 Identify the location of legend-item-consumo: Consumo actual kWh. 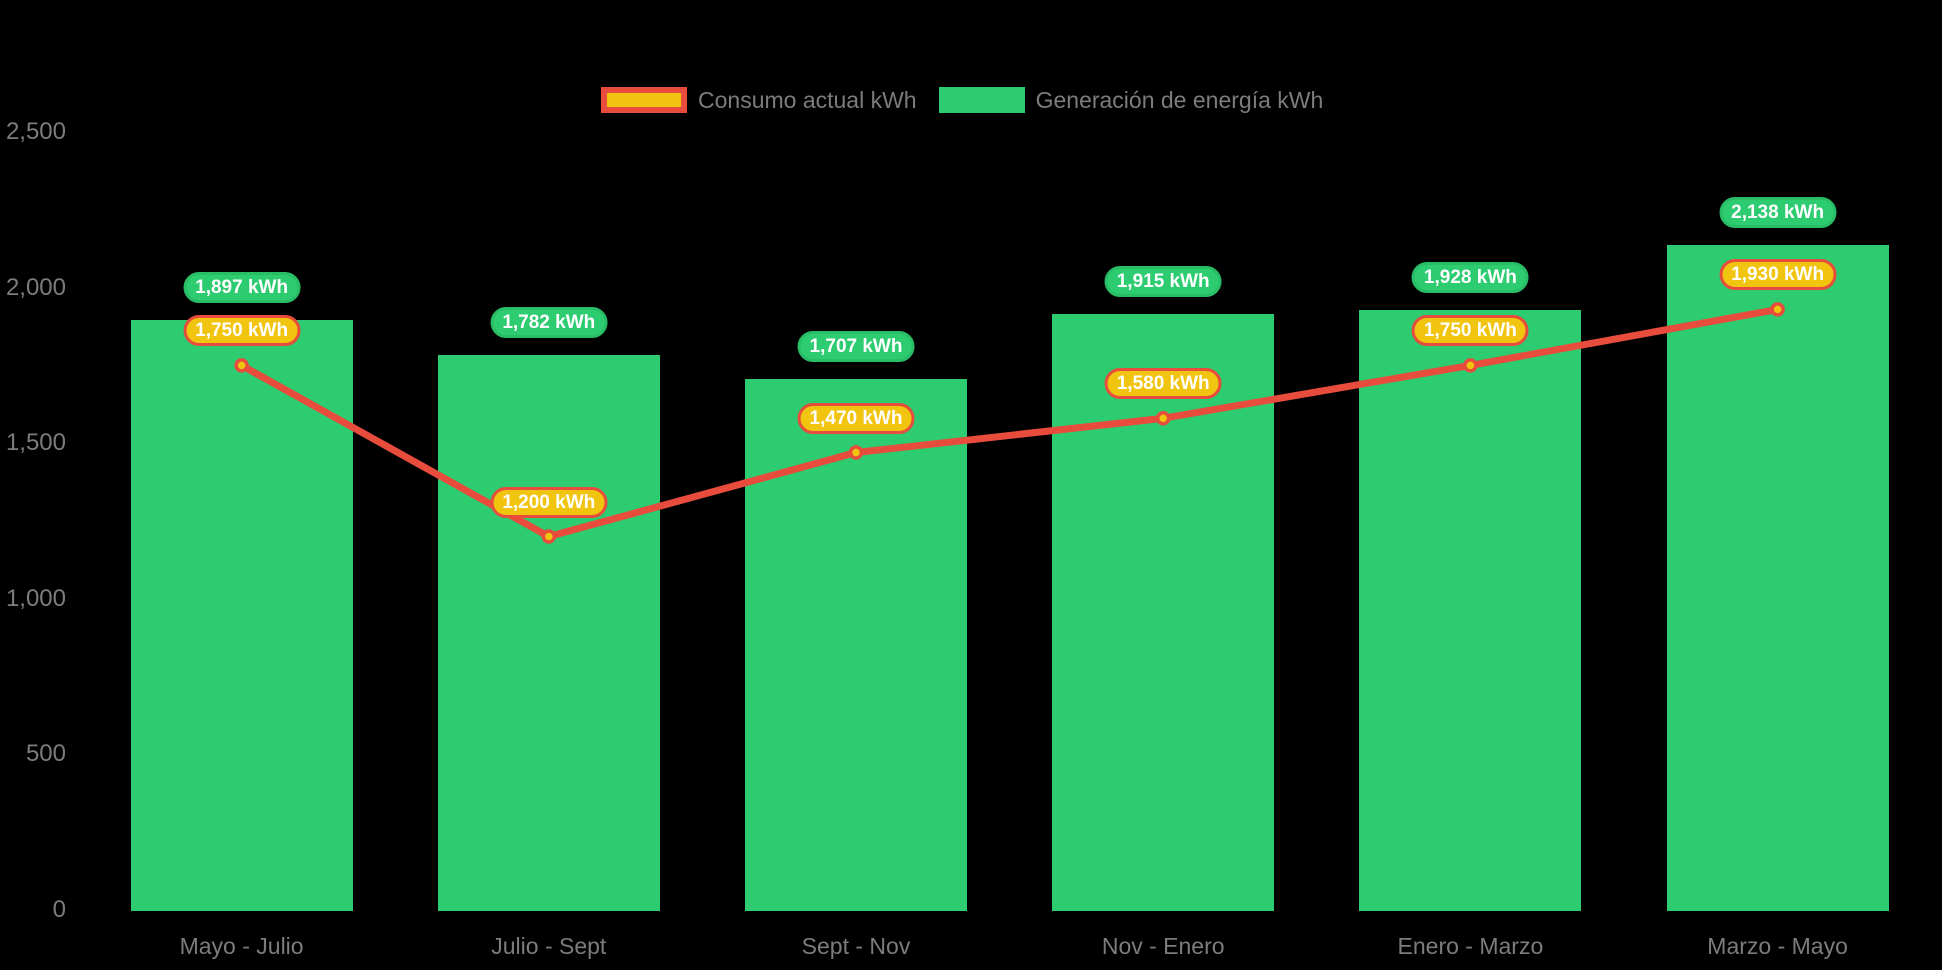
(759, 100).